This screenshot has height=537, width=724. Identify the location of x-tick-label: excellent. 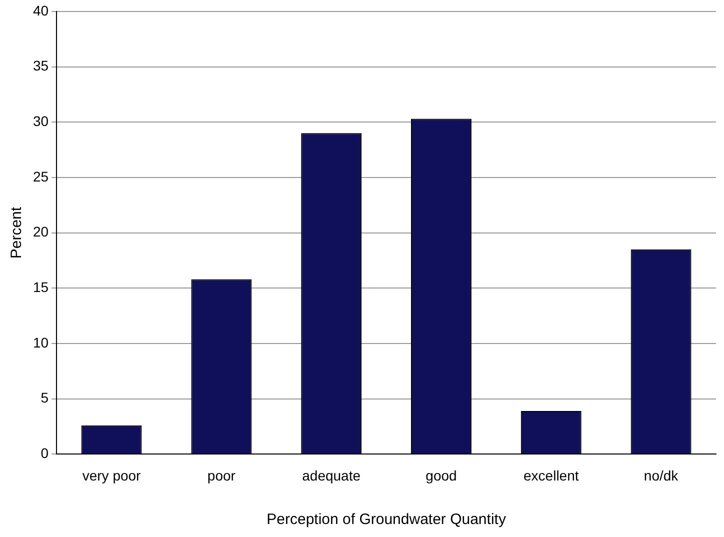
(551, 475).